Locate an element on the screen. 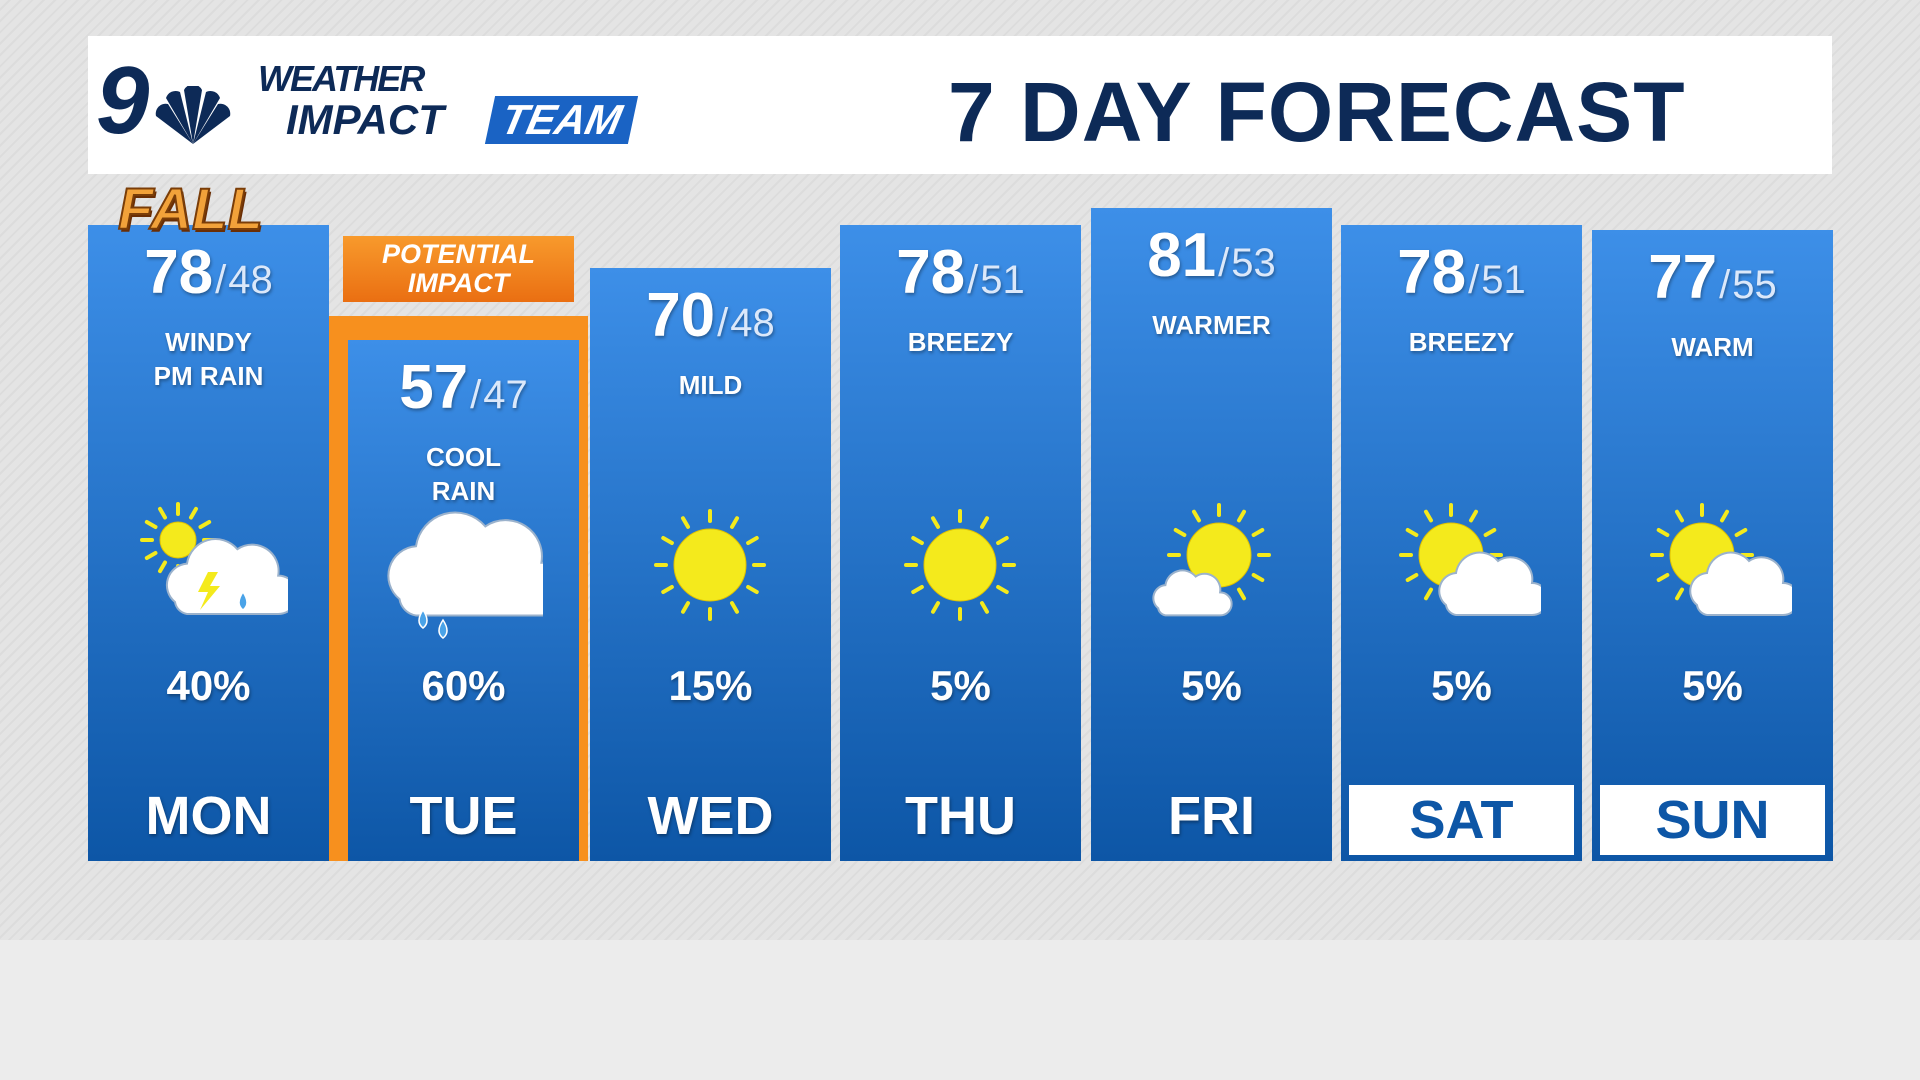 The image size is (1920, 1080). condition-line: WARM is located at coordinates (1712, 347).